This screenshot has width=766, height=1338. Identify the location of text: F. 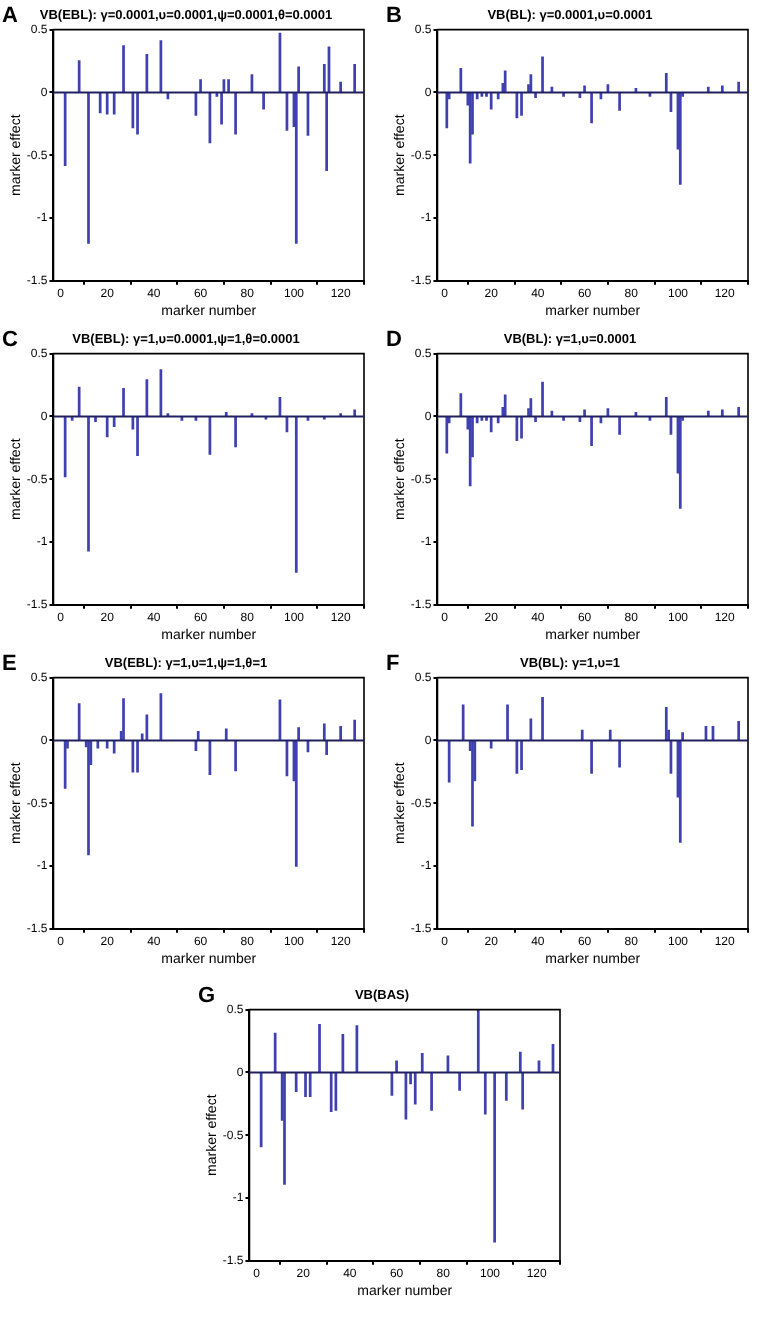
(393, 664).